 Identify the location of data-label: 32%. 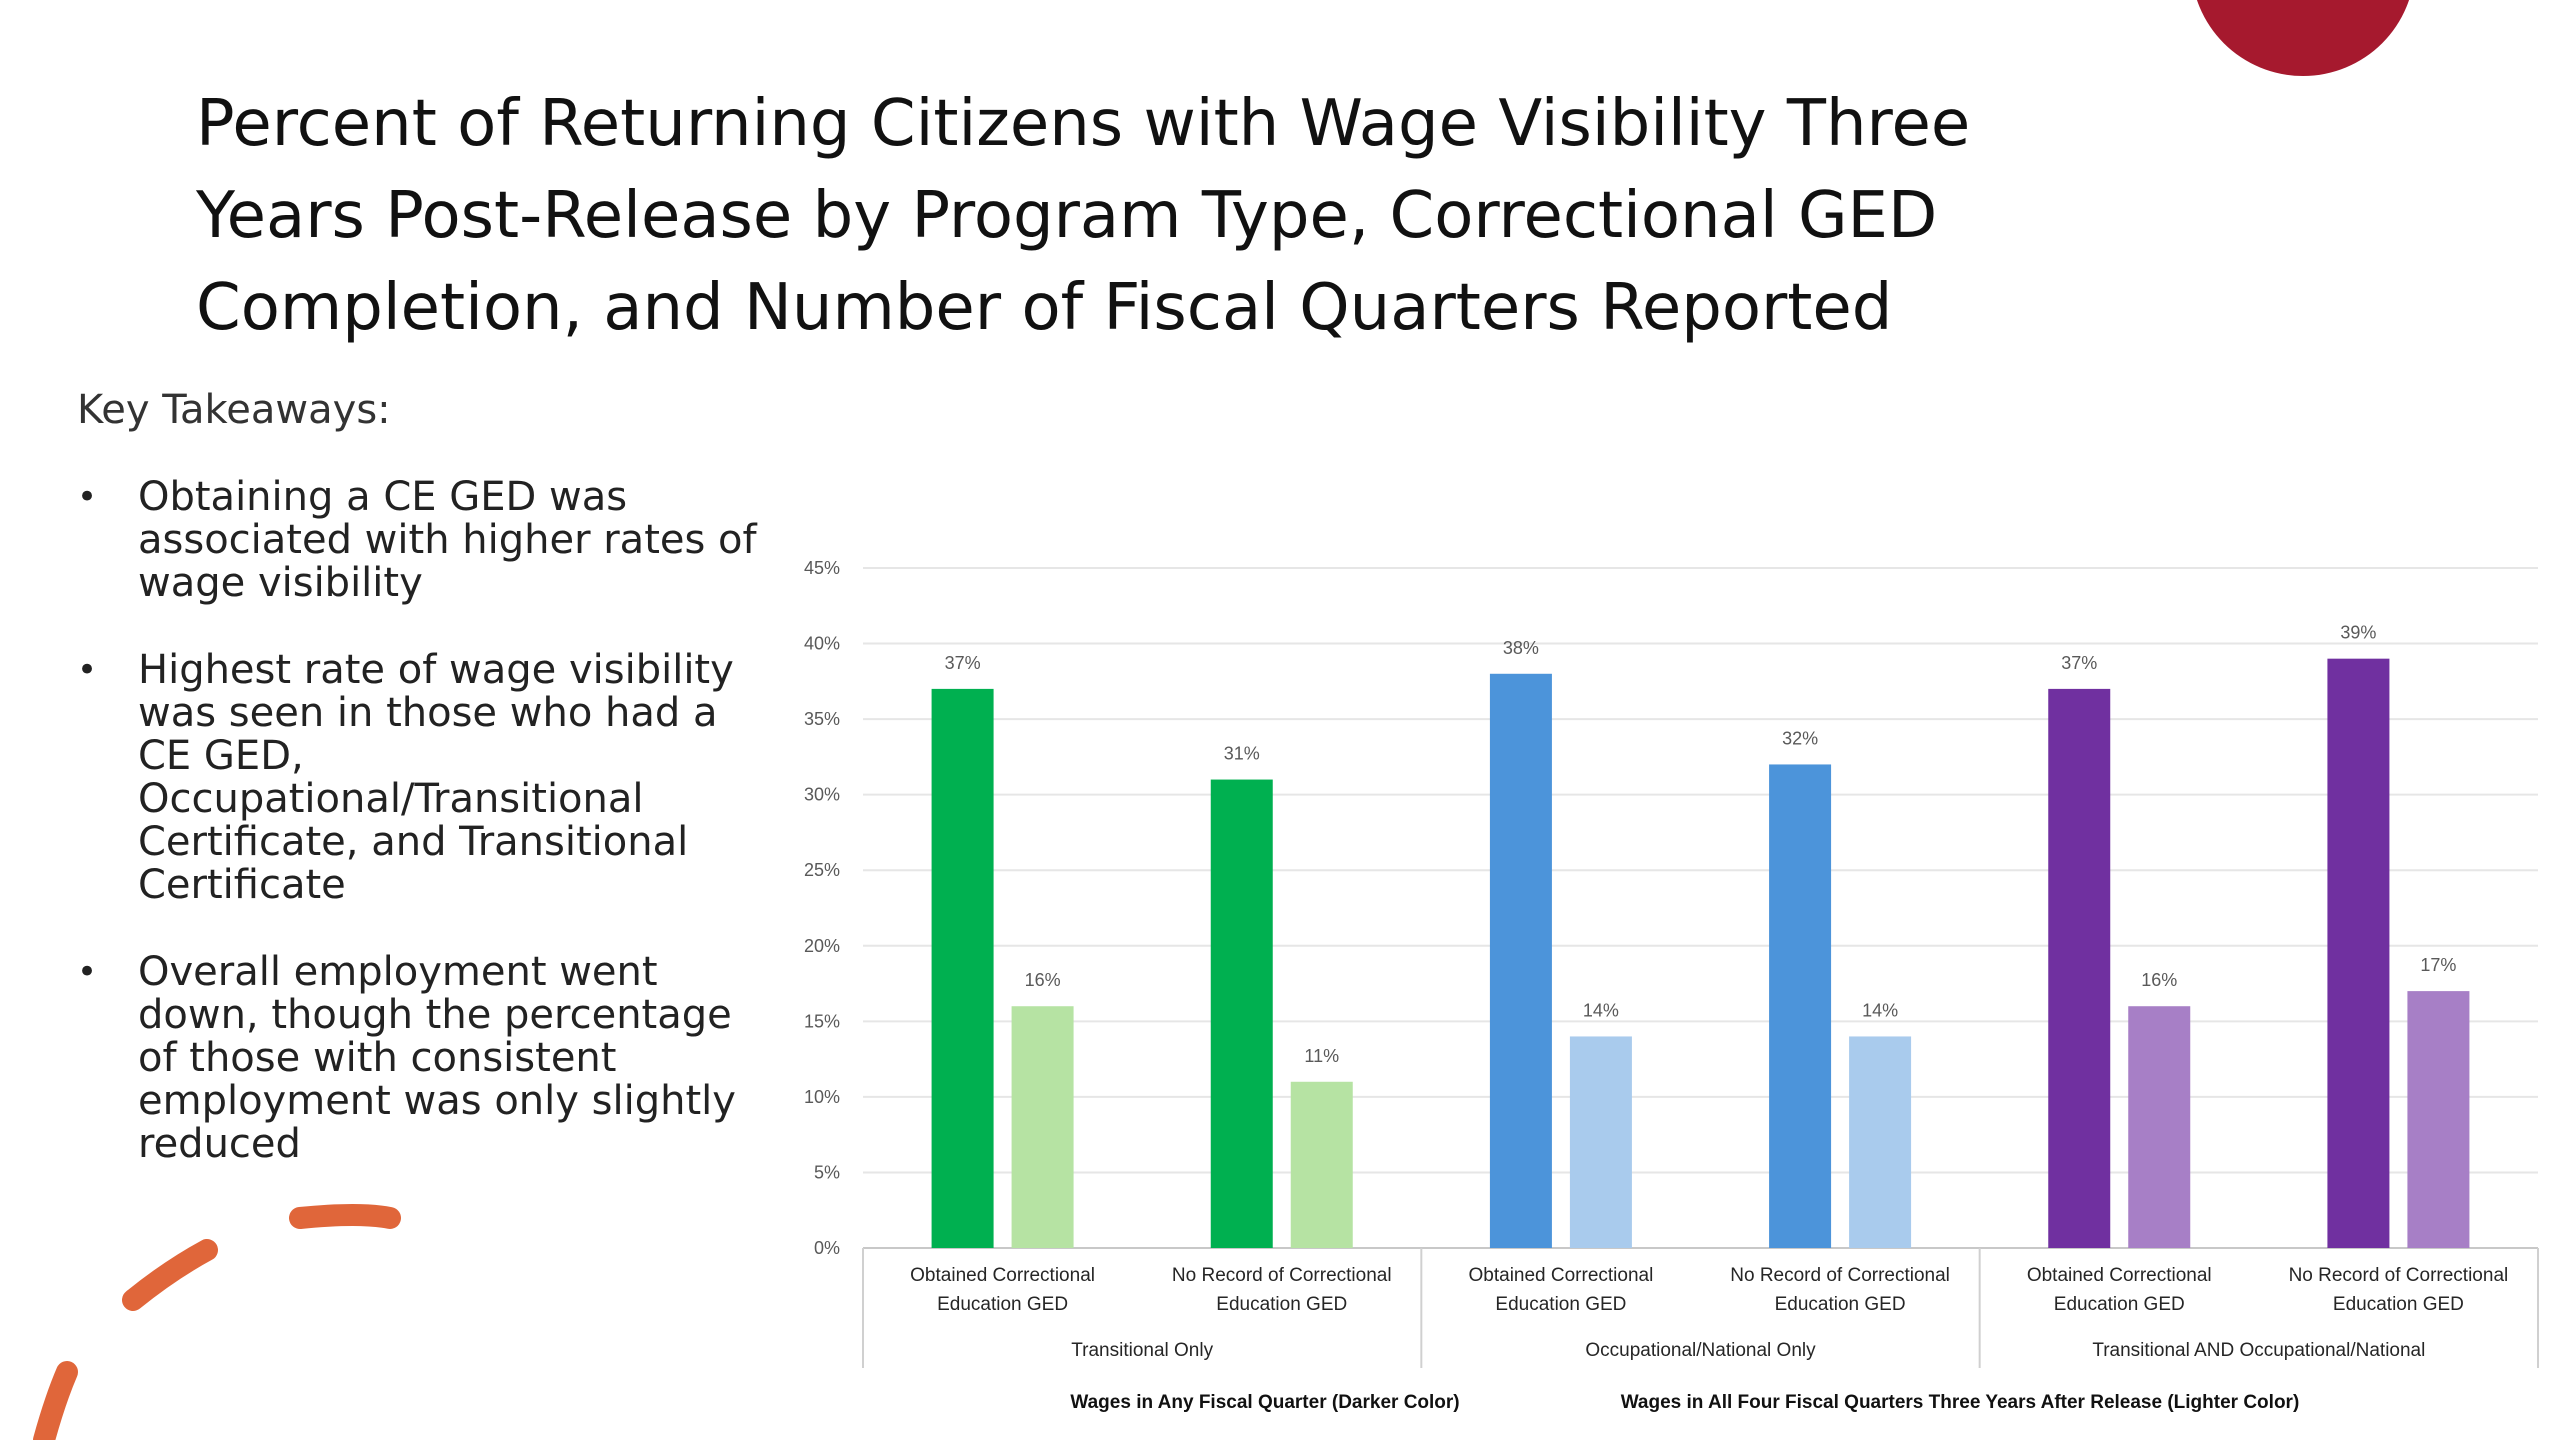
(1800, 738).